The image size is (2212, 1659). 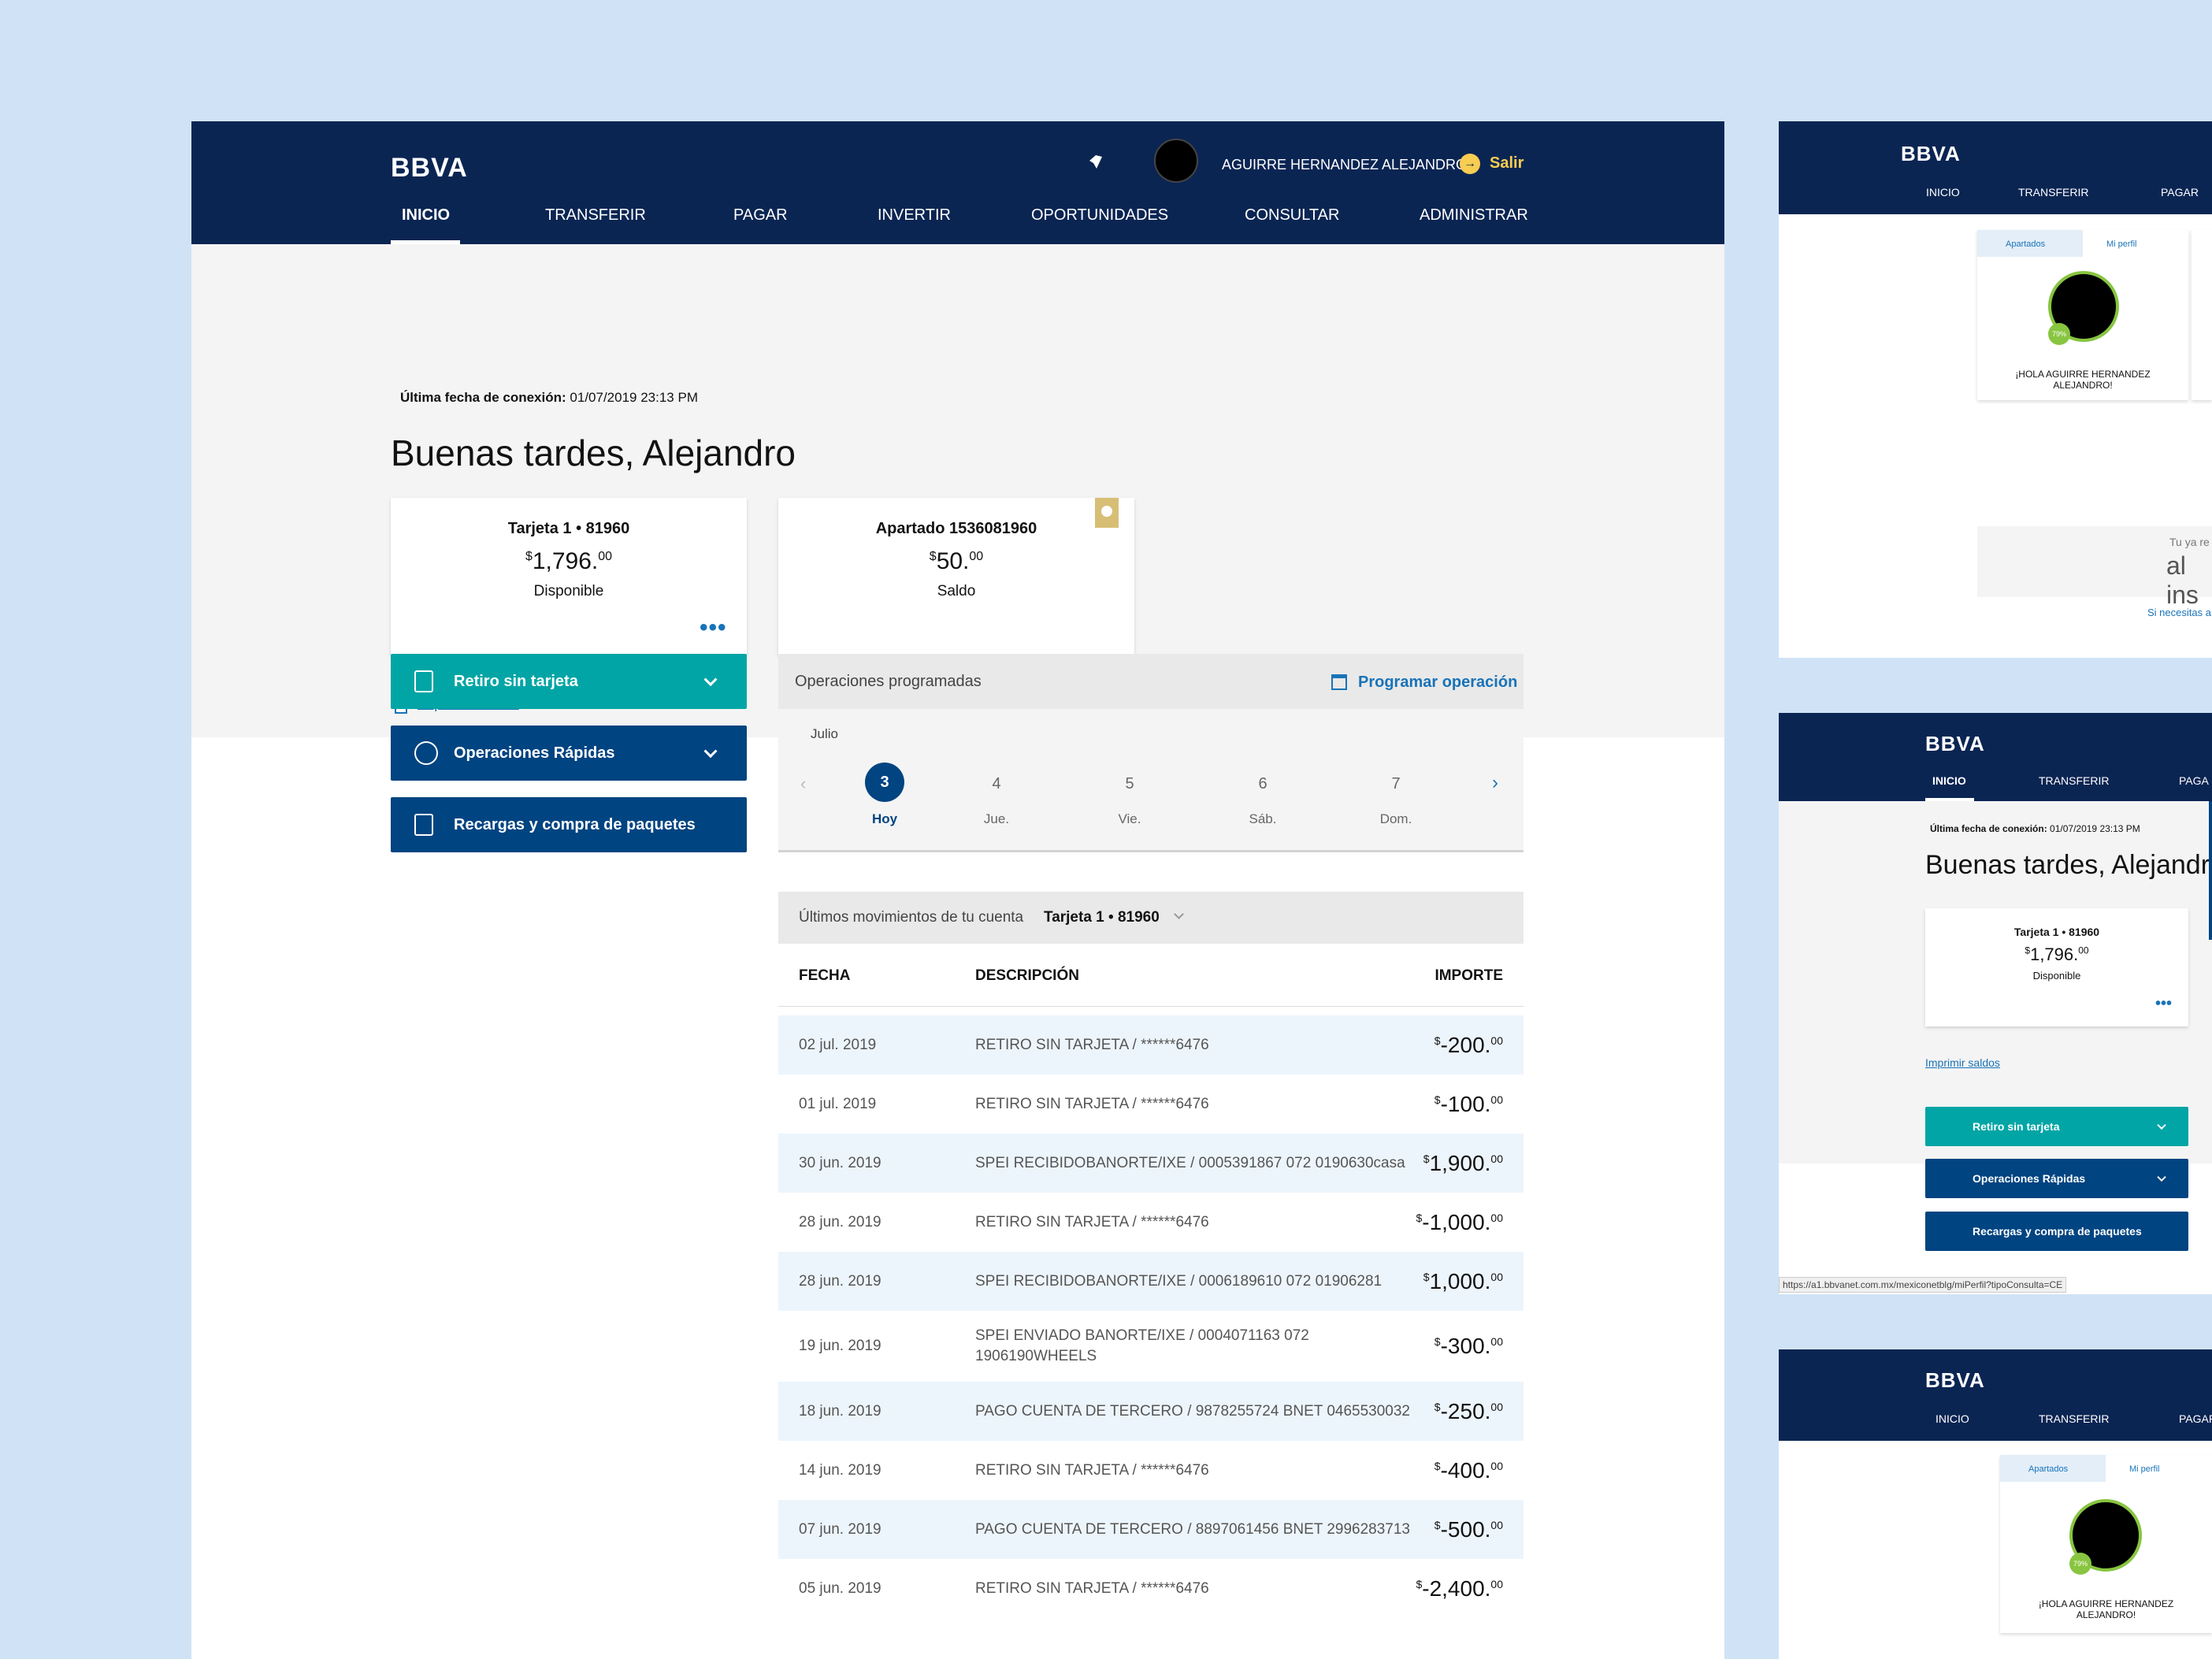 What do you see at coordinates (884, 818) in the screenshot?
I see `calendar-day-label: Hoy` at bounding box center [884, 818].